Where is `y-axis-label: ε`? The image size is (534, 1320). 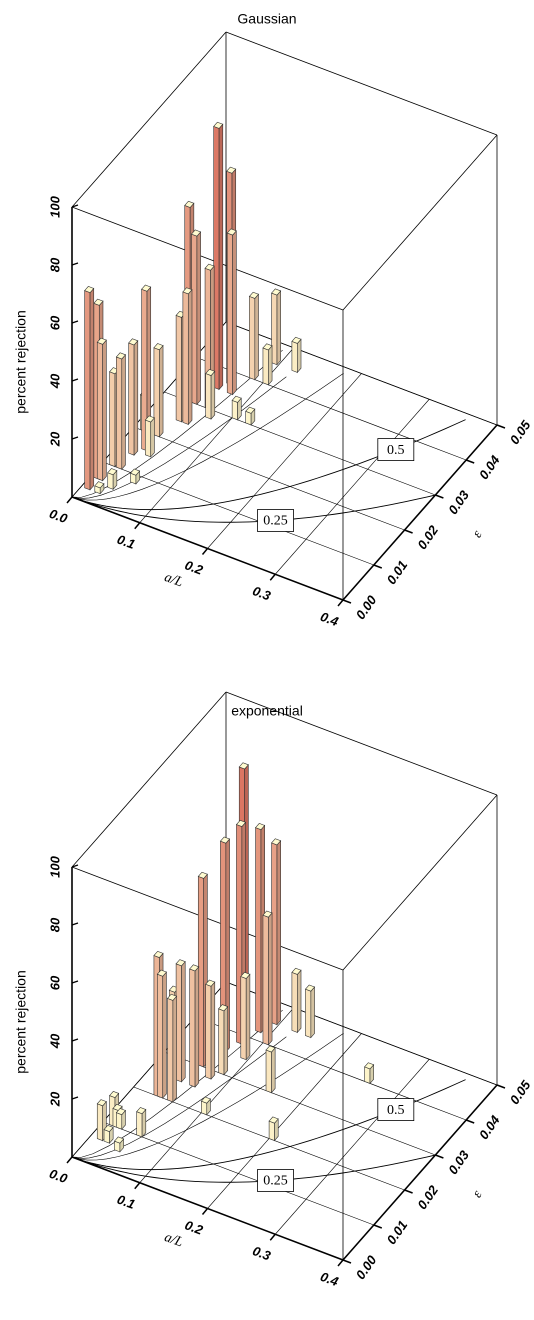 y-axis-label: ε is located at coordinates (478, 1194).